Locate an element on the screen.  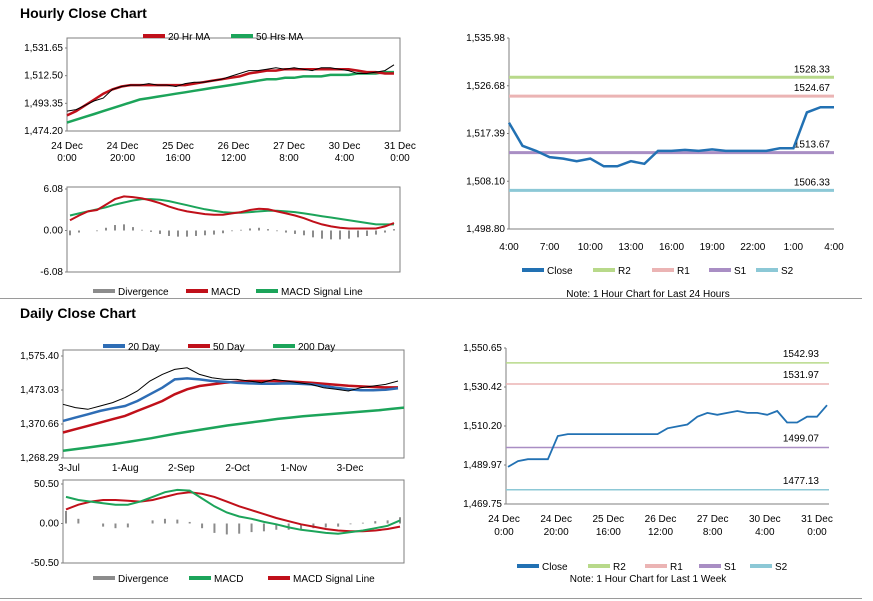
daily-price-legend-label: 50 Day is located at coordinates (229, 347).